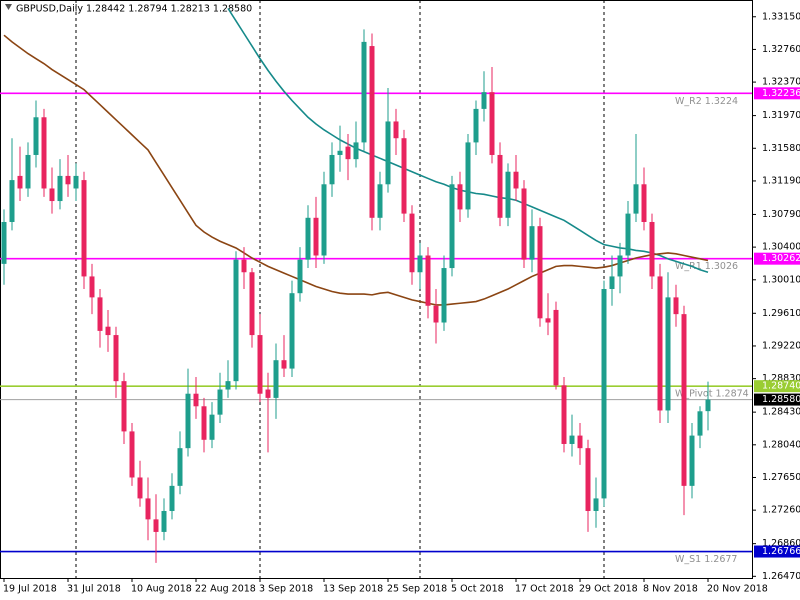 The image size is (800, 600). I want to click on y-tick-label: 1.28430, so click(781, 412).